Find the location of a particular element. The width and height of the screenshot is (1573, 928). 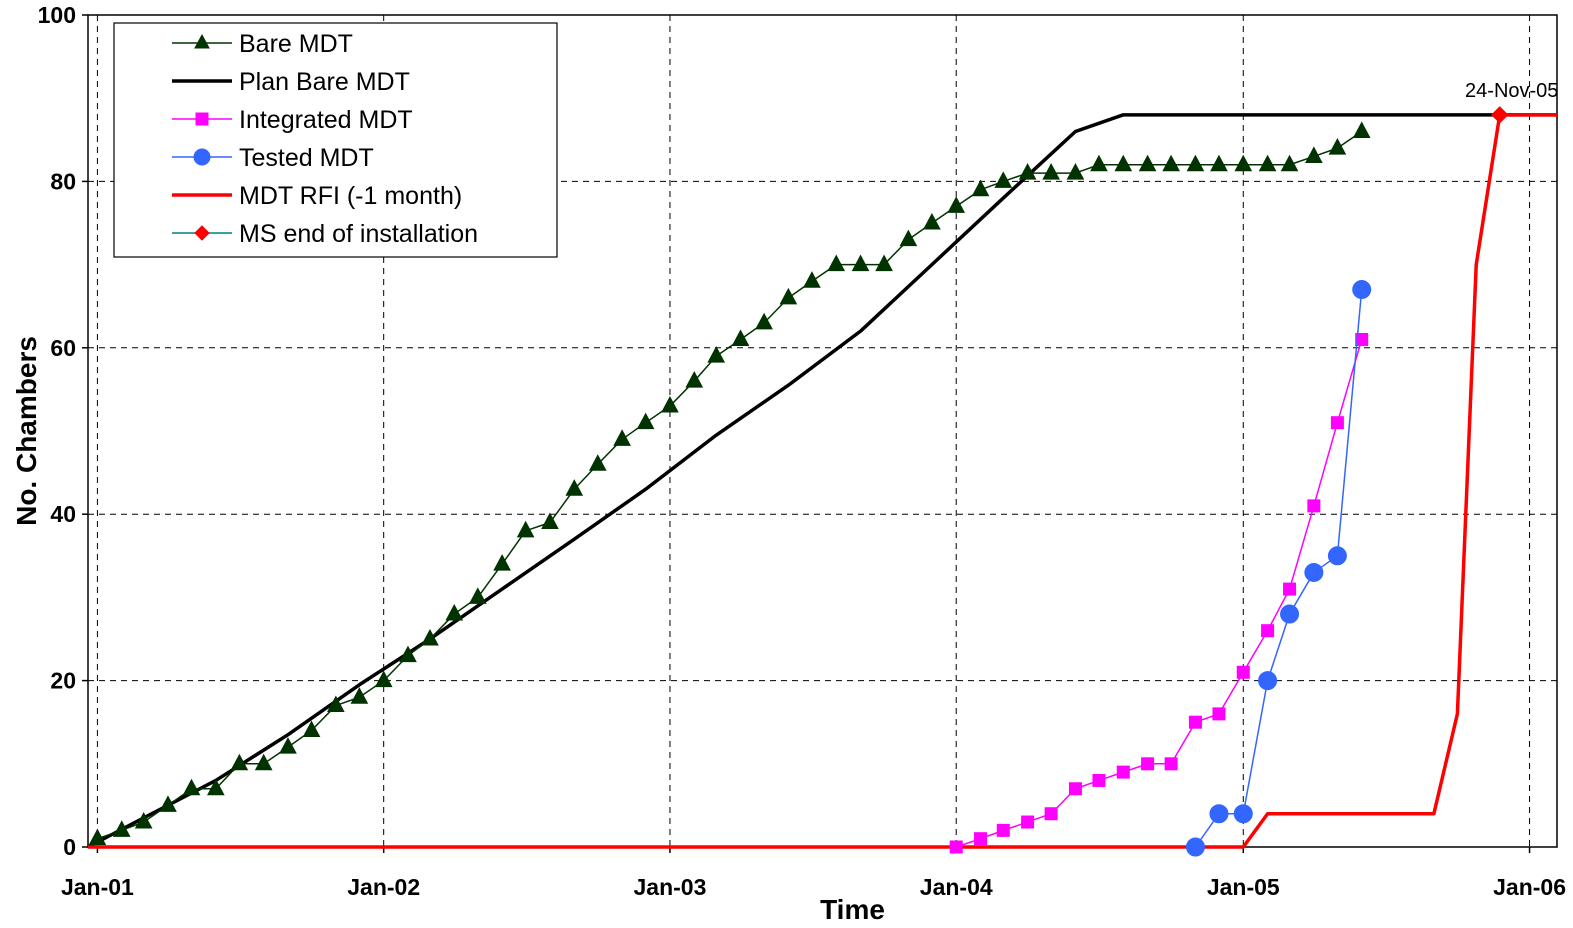

annotations: 24-Nov-05 is located at coordinates (1511, 91).